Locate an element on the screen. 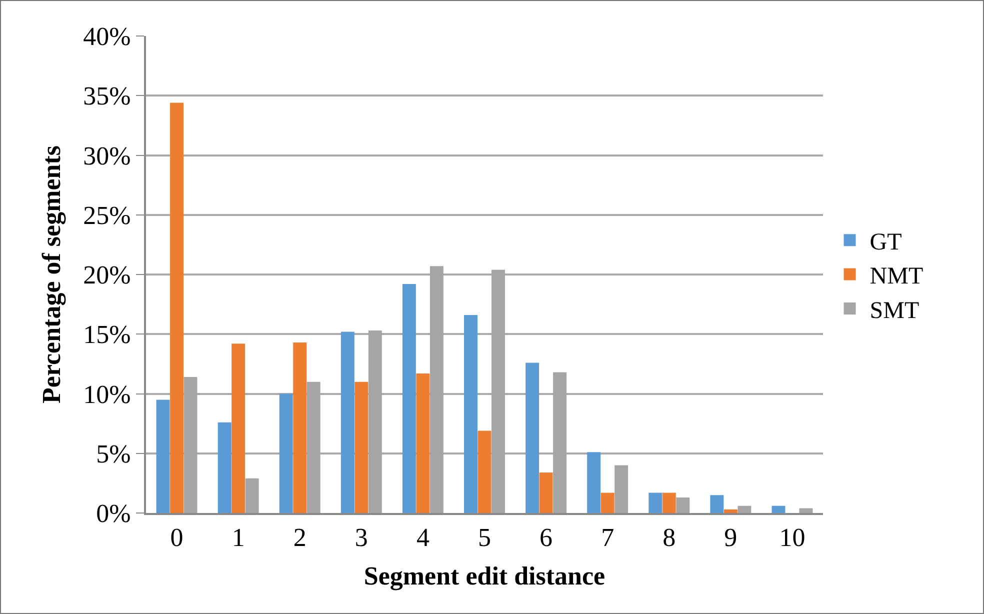 Image resolution: width=984 pixels, height=614 pixels. x-tick-label: 0 is located at coordinates (177, 537).